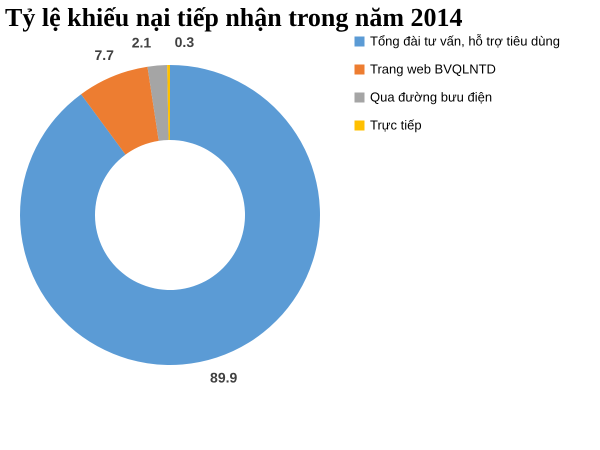 This screenshot has width=600, height=450. Describe the element at coordinates (433, 69) in the screenshot. I see `legend-label: Trang web BVQLNTD` at that location.